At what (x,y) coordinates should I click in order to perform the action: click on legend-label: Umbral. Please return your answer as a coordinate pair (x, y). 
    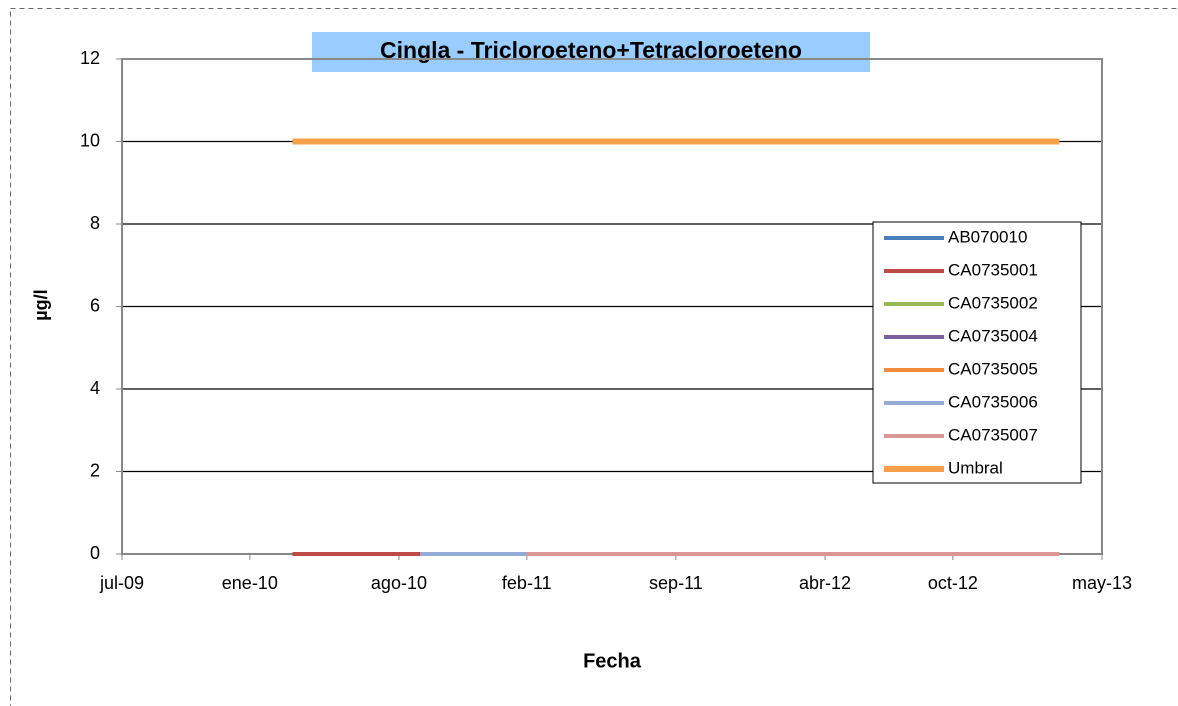
    Looking at the image, I should click on (975, 467).